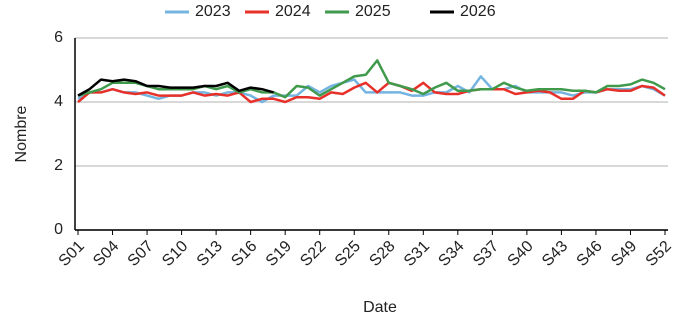  What do you see at coordinates (555, 254) in the screenshot?
I see `x-tick-label: S43` at bounding box center [555, 254].